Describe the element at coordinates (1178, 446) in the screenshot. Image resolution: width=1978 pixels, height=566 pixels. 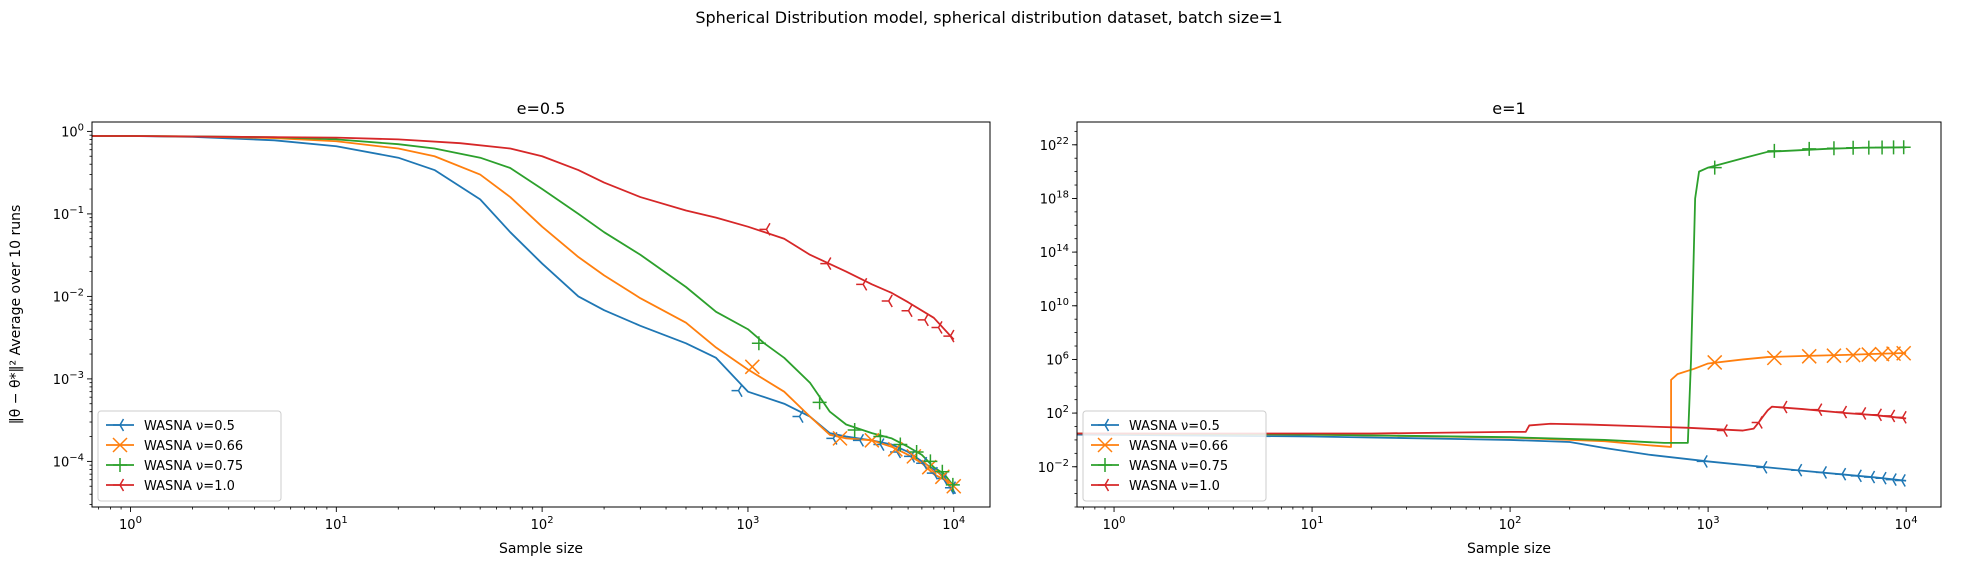
I see `legend-label-2: WASNA ν=0.66` at that location.